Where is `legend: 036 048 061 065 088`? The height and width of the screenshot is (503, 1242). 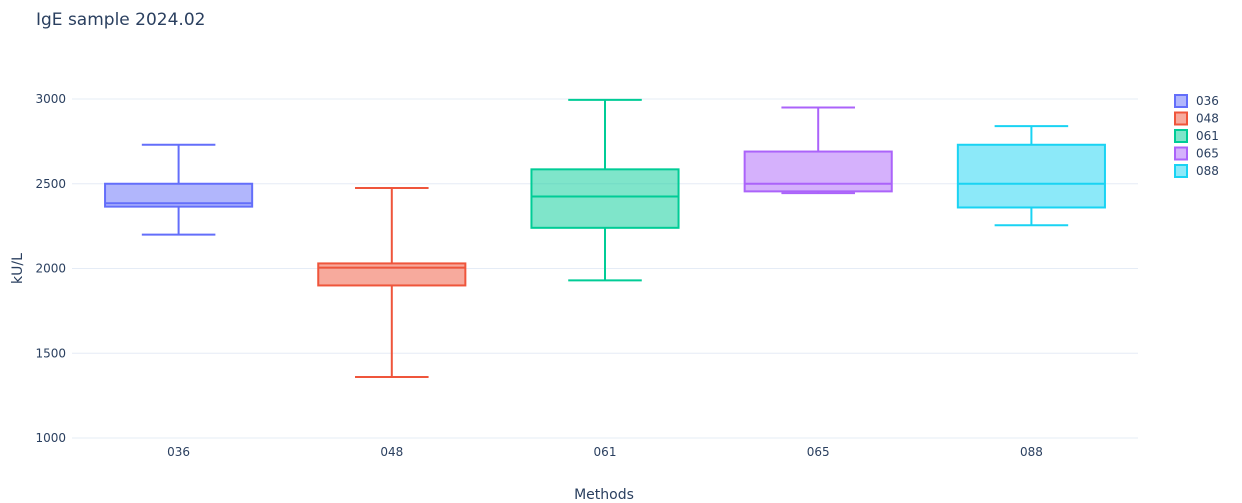
legend: 036 048 061 065 088 is located at coordinates (1196, 136).